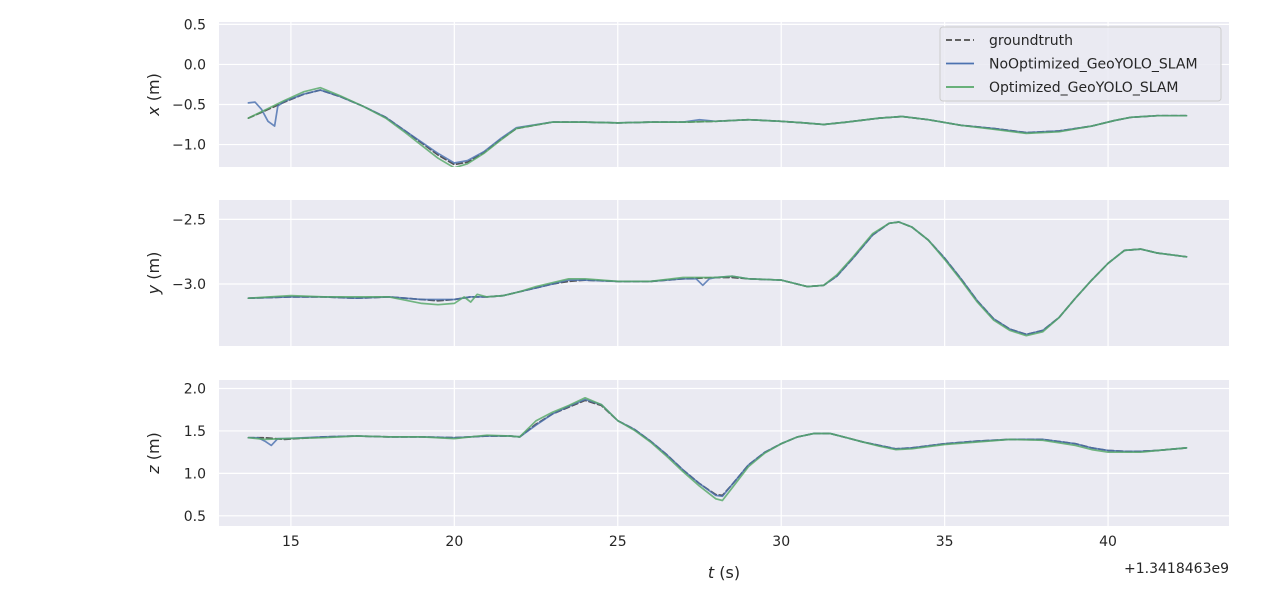 The image size is (1268, 600). Describe the element at coordinates (195, 432) in the screenshot. I see `y-tick-label: 1.5` at that location.